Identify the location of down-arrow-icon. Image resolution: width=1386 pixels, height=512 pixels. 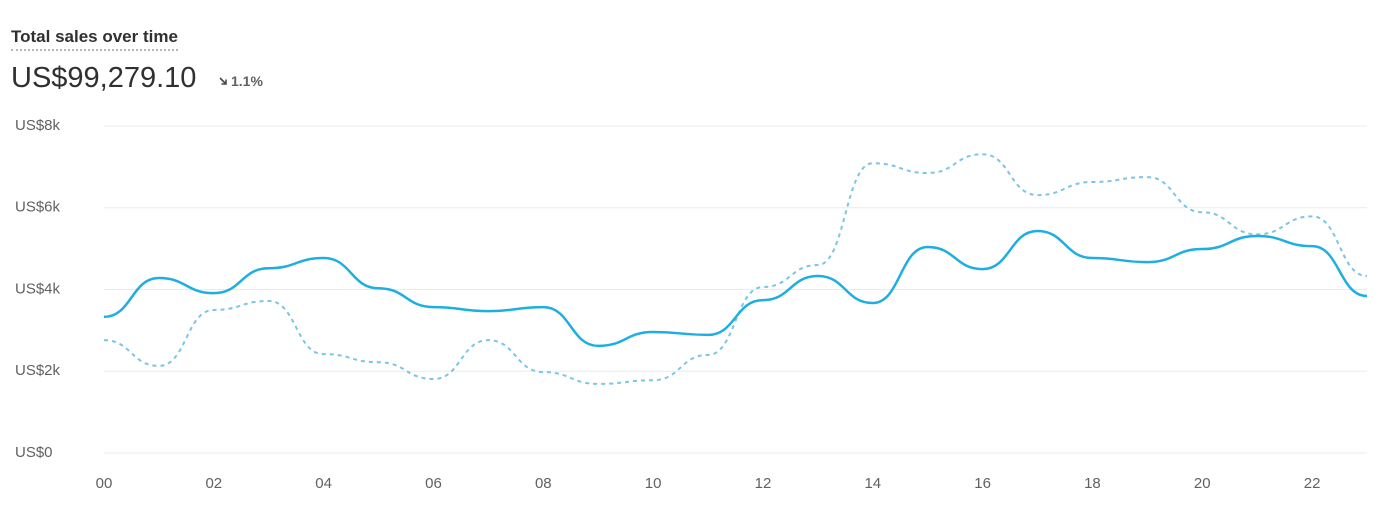
(223, 81).